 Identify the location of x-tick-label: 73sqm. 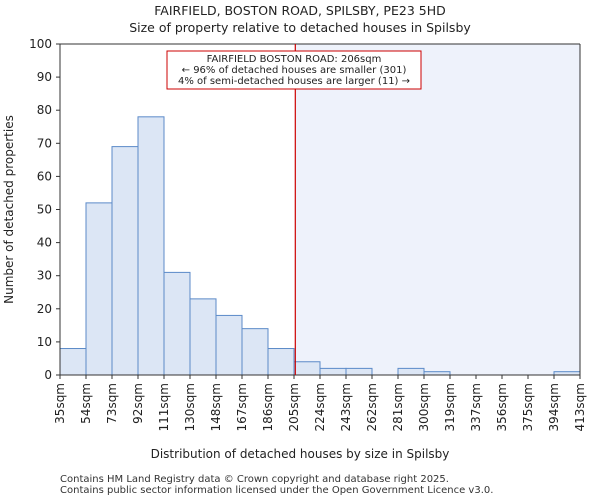
(112, 403).